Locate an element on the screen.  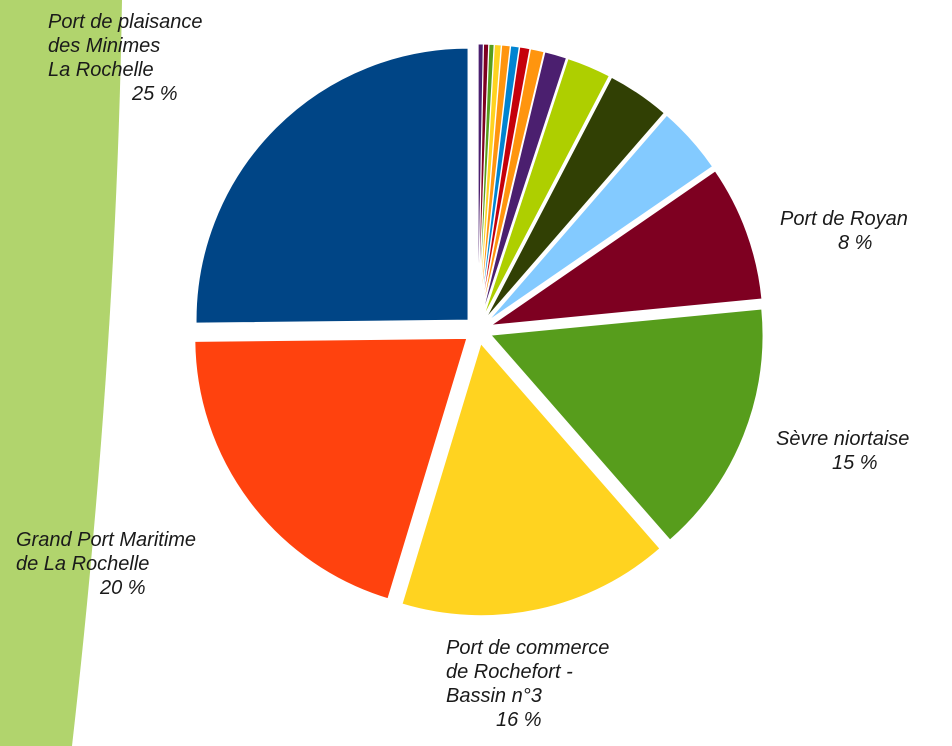
slice-label-grand-port-maritime: Grand Port Maritime de La Rochelle 20 % is located at coordinates (106, 564).